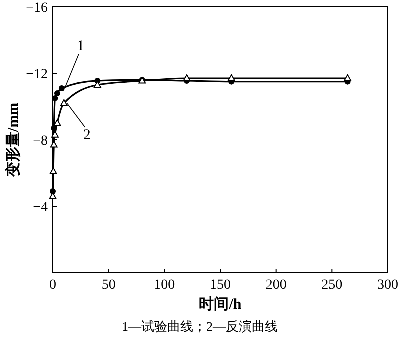  Describe the element at coordinates (37, 8) in the screenshot. I see `y-tick-label: −16` at that location.